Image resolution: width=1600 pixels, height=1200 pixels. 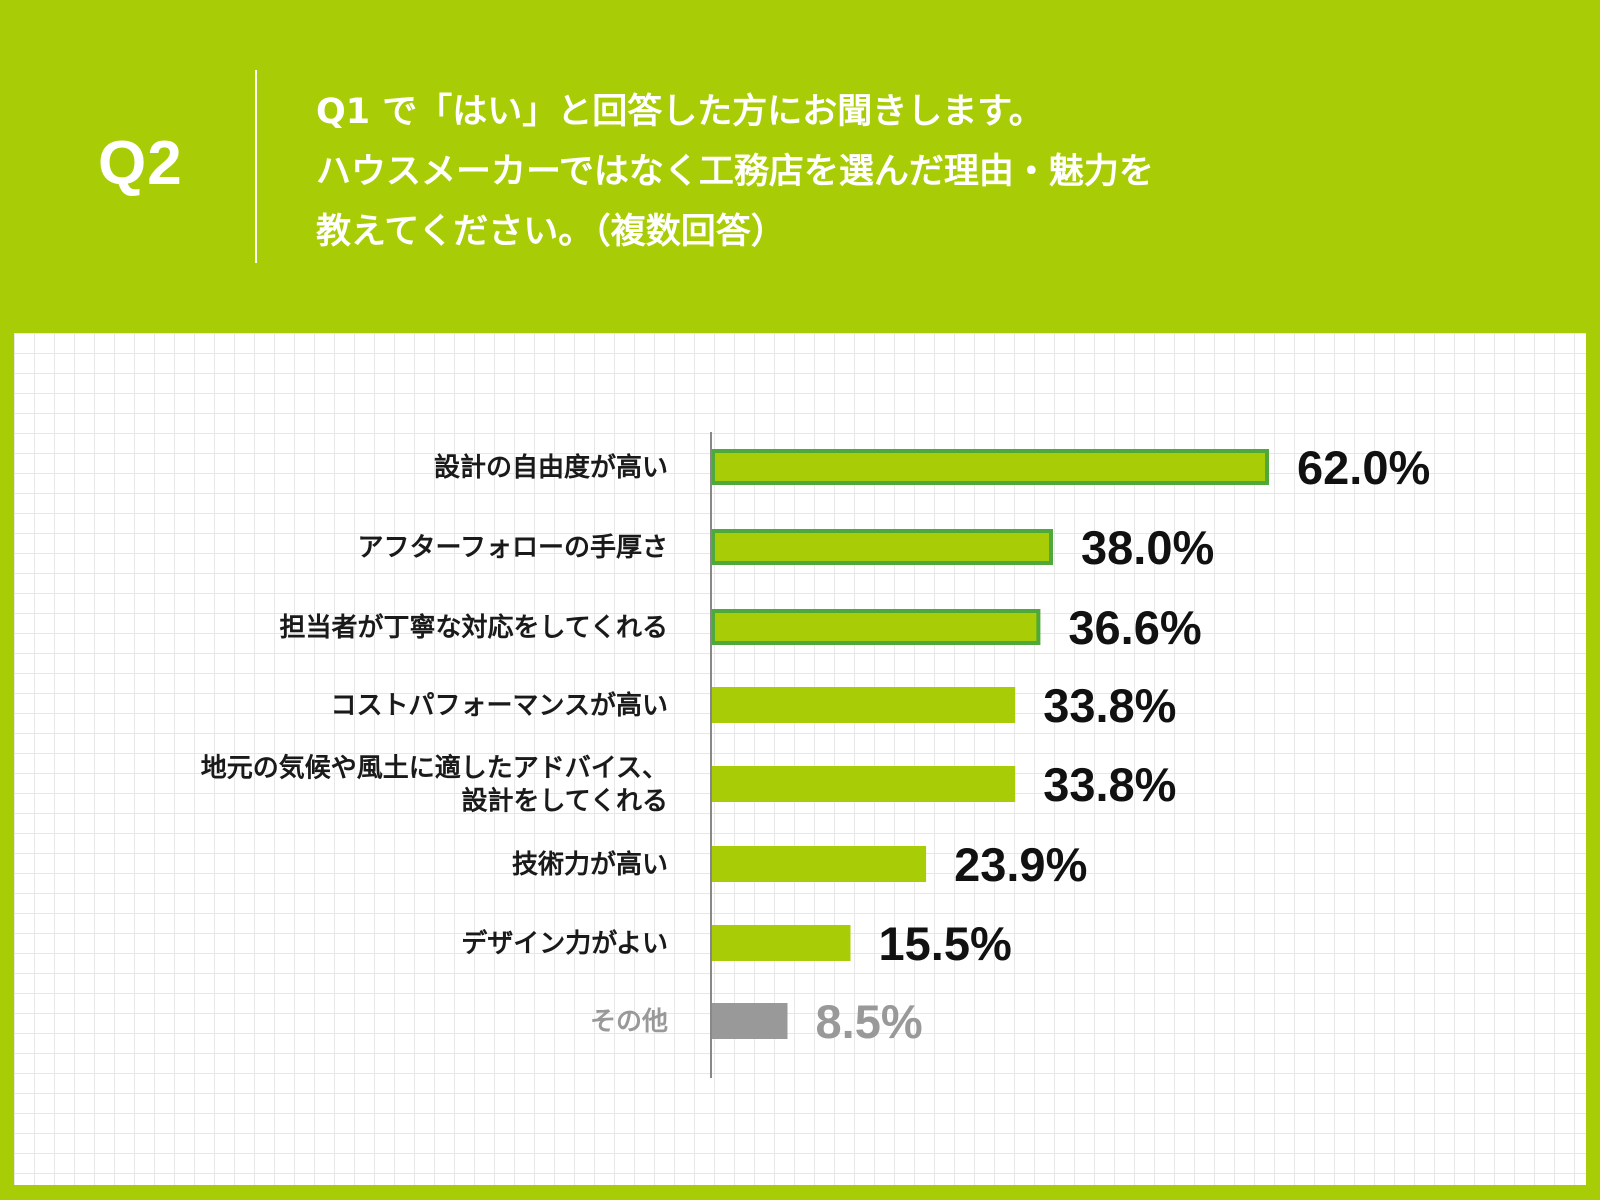 What do you see at coordinates (256, 166) in the screenshot?
I see `header-divider` at bounding box center [256, 166].